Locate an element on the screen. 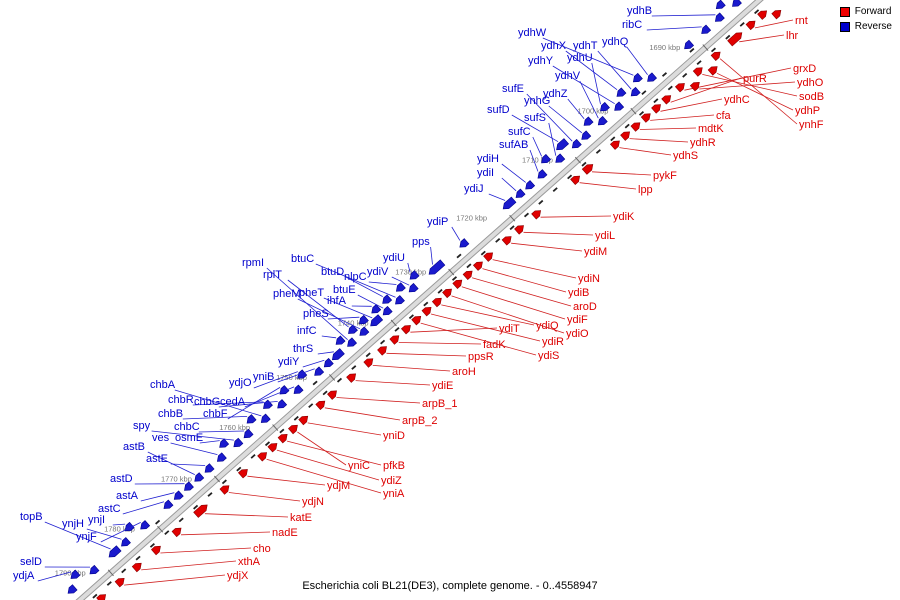  gene-xthA is located at coordinates (137, 567).